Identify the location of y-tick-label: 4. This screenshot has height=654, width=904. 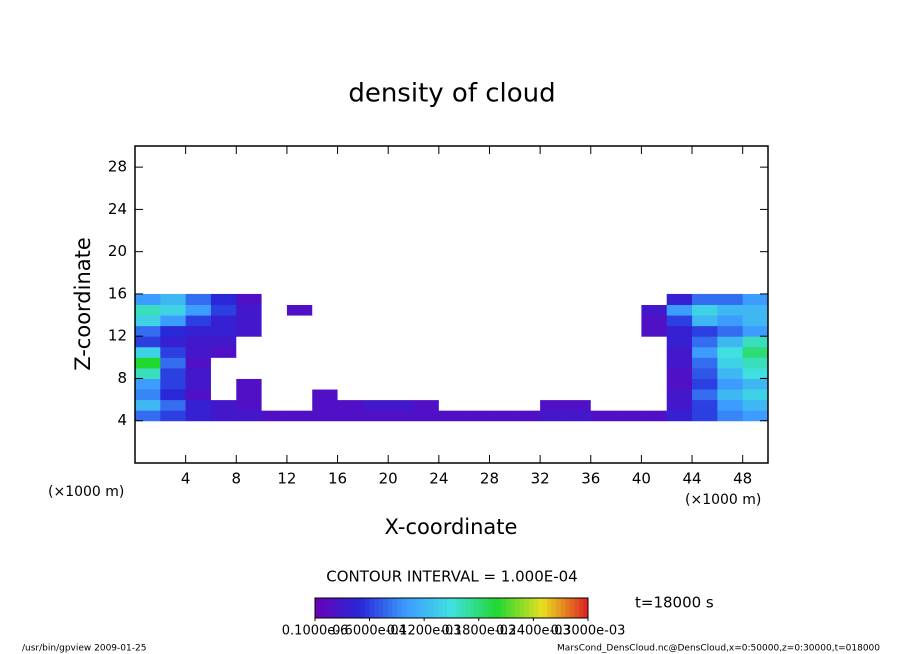
(122, 420).